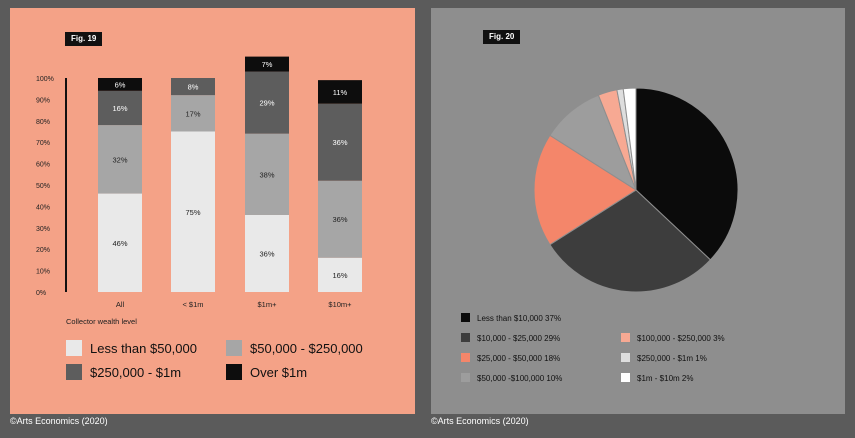 The height and width of the screenshot is (438, 855). What do you see at coordinates (43, 250) in the screenshot?
I see `y-tick-label: 20%` at bounding box center [43, 250].